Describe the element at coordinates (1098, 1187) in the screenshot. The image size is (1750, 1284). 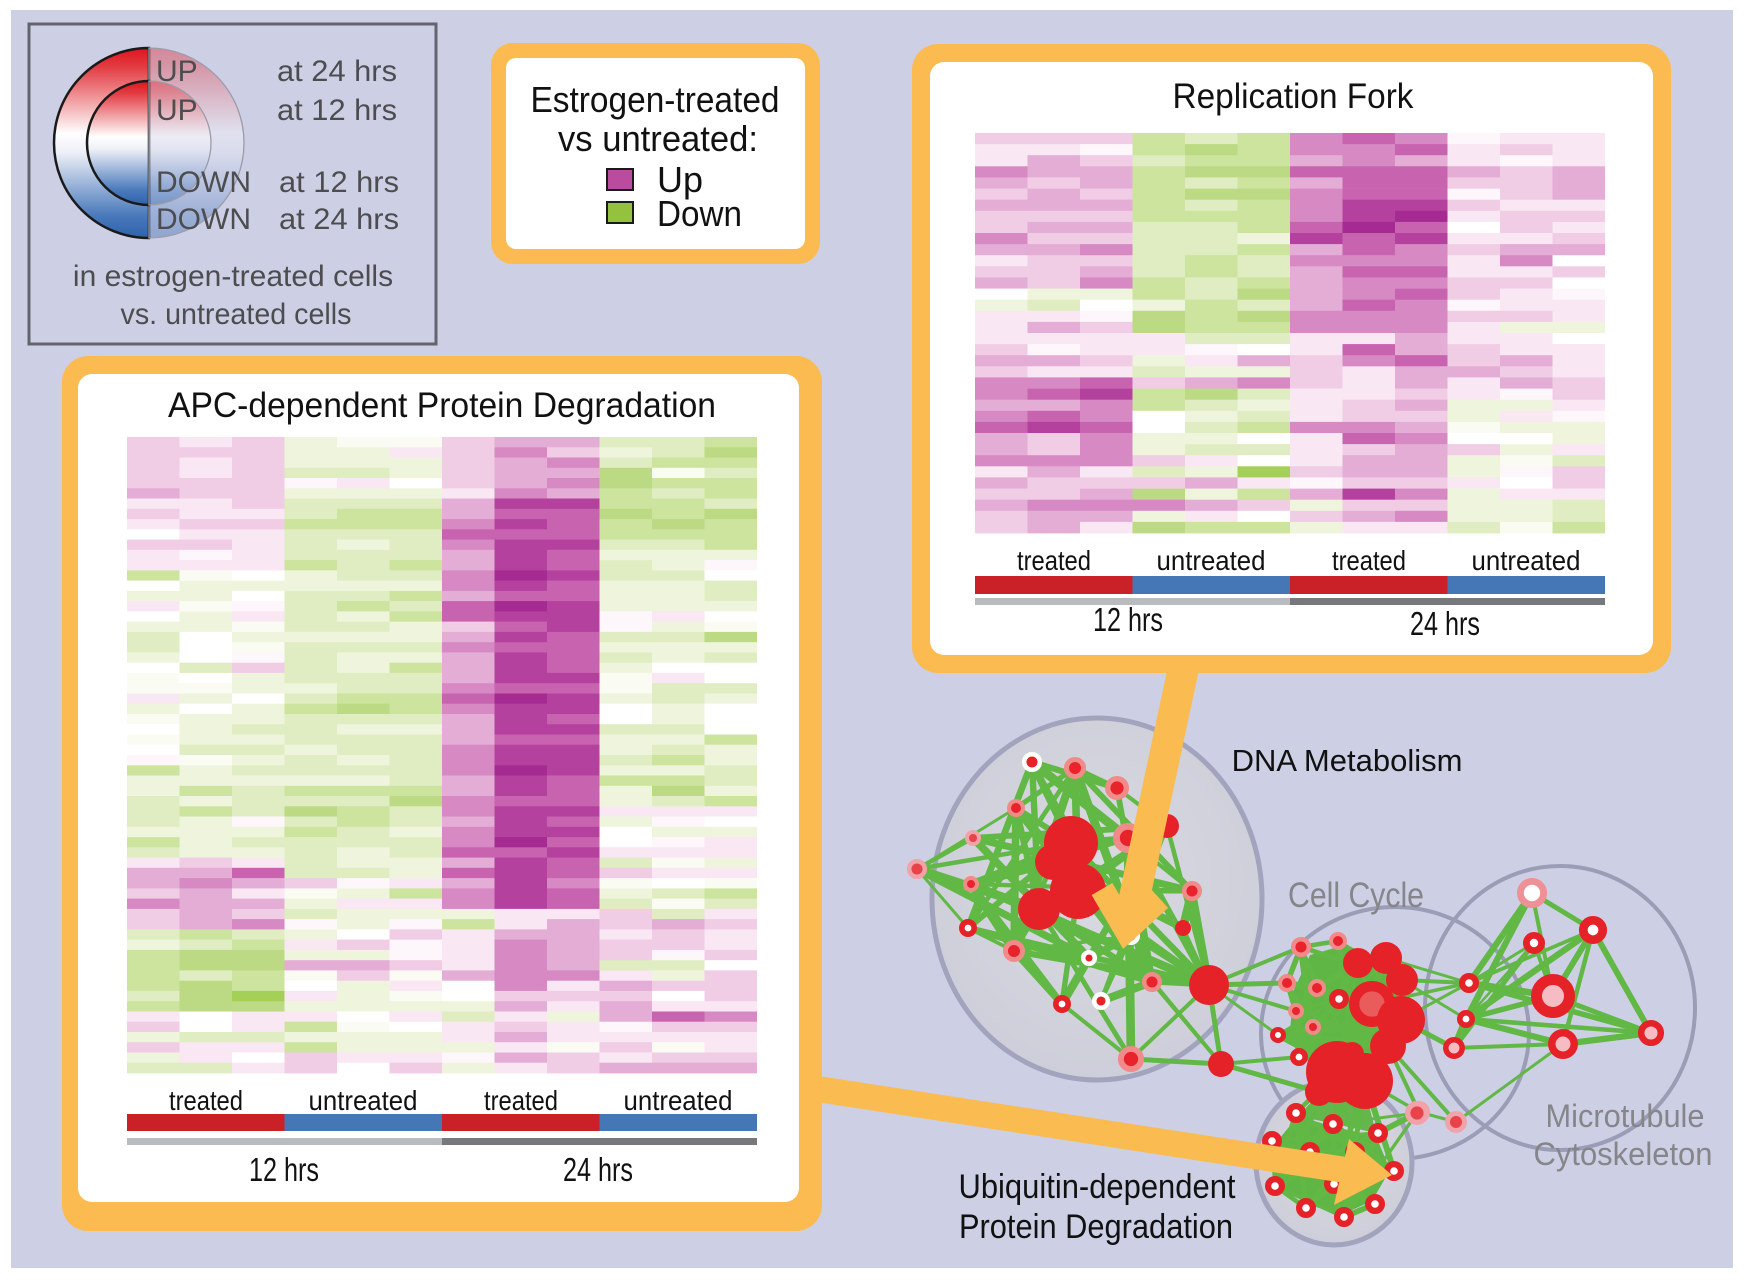
I see `svg-text: Ubiquitin-dependent` at that location.